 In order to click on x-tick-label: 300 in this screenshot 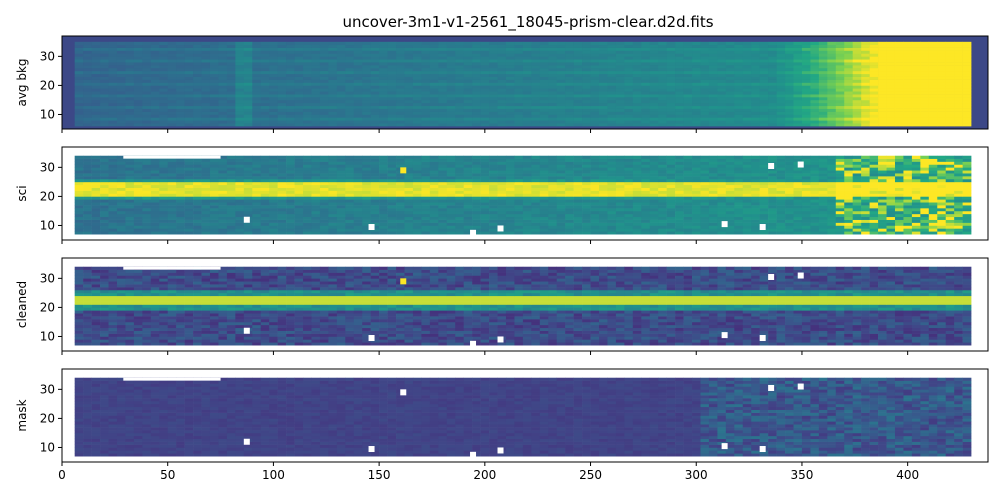, I will do `click(696, 475)`.